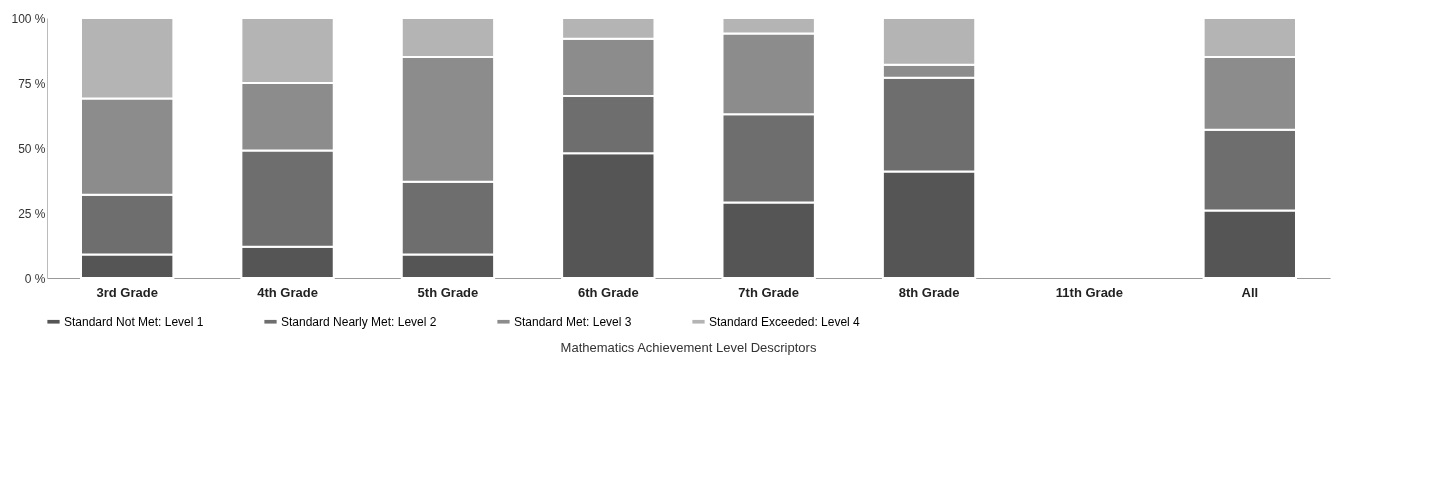 Image resolution: width=1444 pixels, height=504 pixels. What do you see at coordinates (769, 292) in the screenshot?
I see `x-tick-label: 7th Grade` at bounding box center [769, 292].